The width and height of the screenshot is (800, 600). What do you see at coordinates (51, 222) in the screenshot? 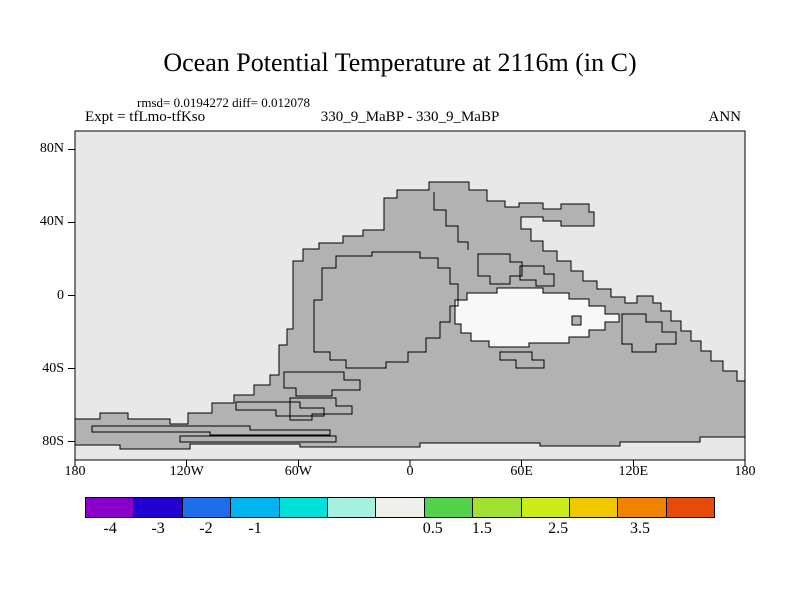
I see `y-axis-label: 40N` at bounding box center [51, 222].